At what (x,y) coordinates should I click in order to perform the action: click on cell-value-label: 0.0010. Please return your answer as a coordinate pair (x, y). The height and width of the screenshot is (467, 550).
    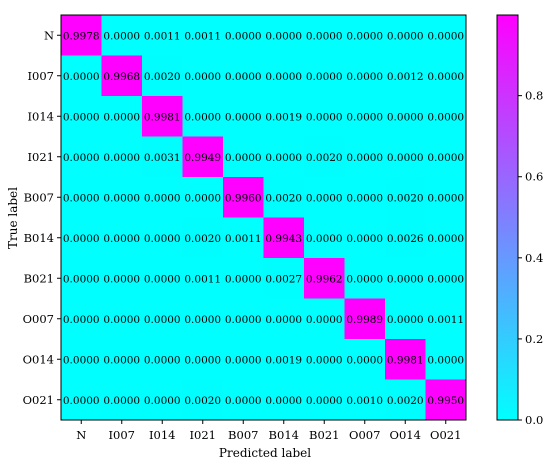
    Looking at the image, I should click on (364, 401).